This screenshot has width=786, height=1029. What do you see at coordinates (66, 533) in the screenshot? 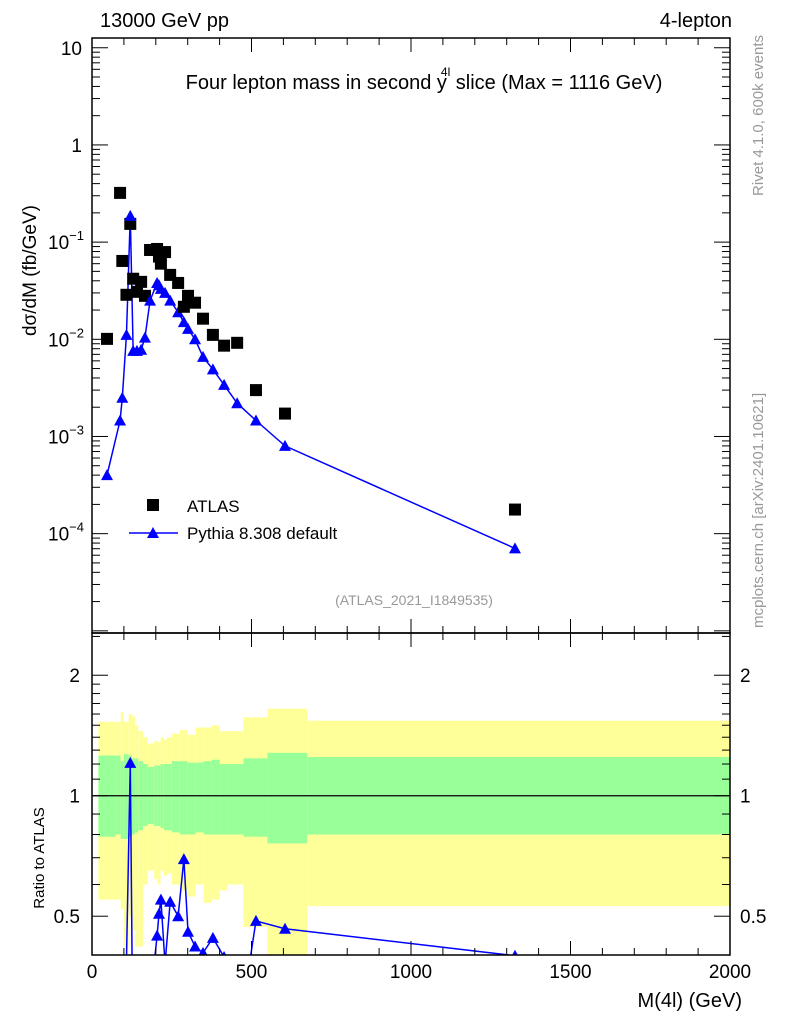
I see `y-tick-label: 10⁻⁴` at bounding box center [66, 533].